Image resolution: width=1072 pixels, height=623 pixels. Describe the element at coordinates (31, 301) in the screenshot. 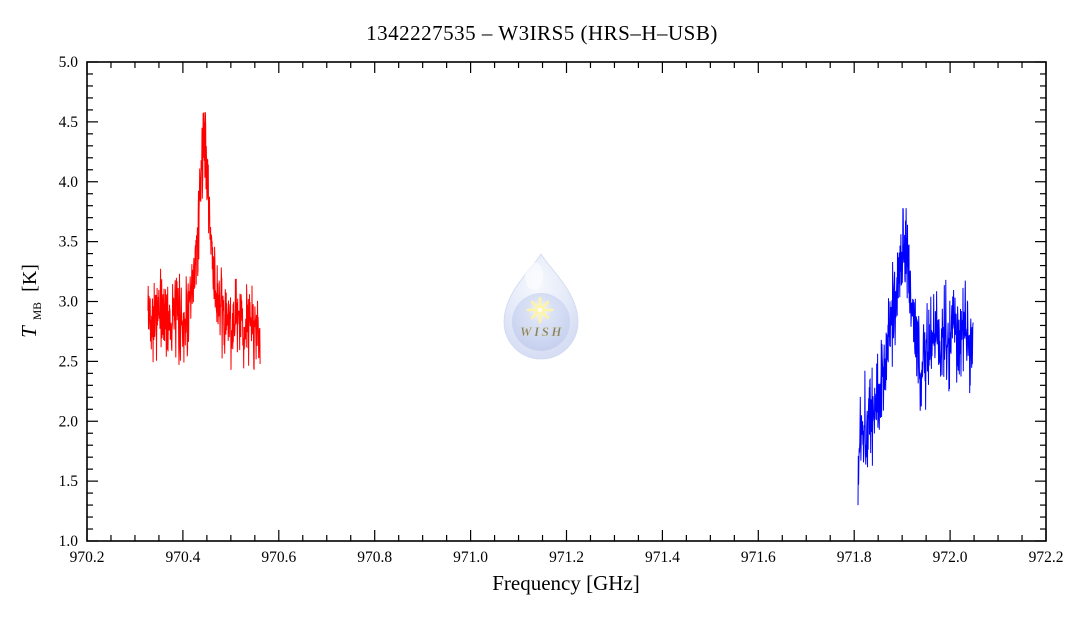

I see `y-axis-label: T MB [K]` at that location.